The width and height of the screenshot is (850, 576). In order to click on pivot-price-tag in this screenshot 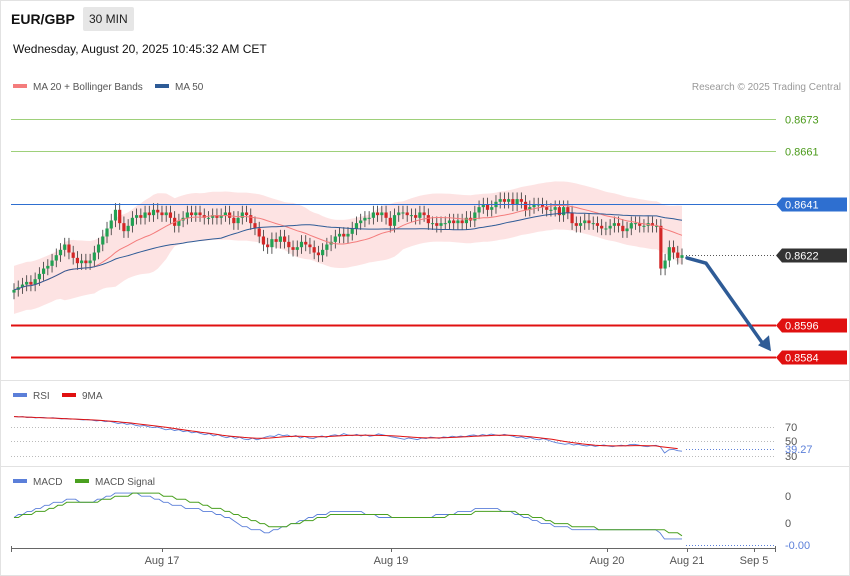, I will do `click(811, 204)`.